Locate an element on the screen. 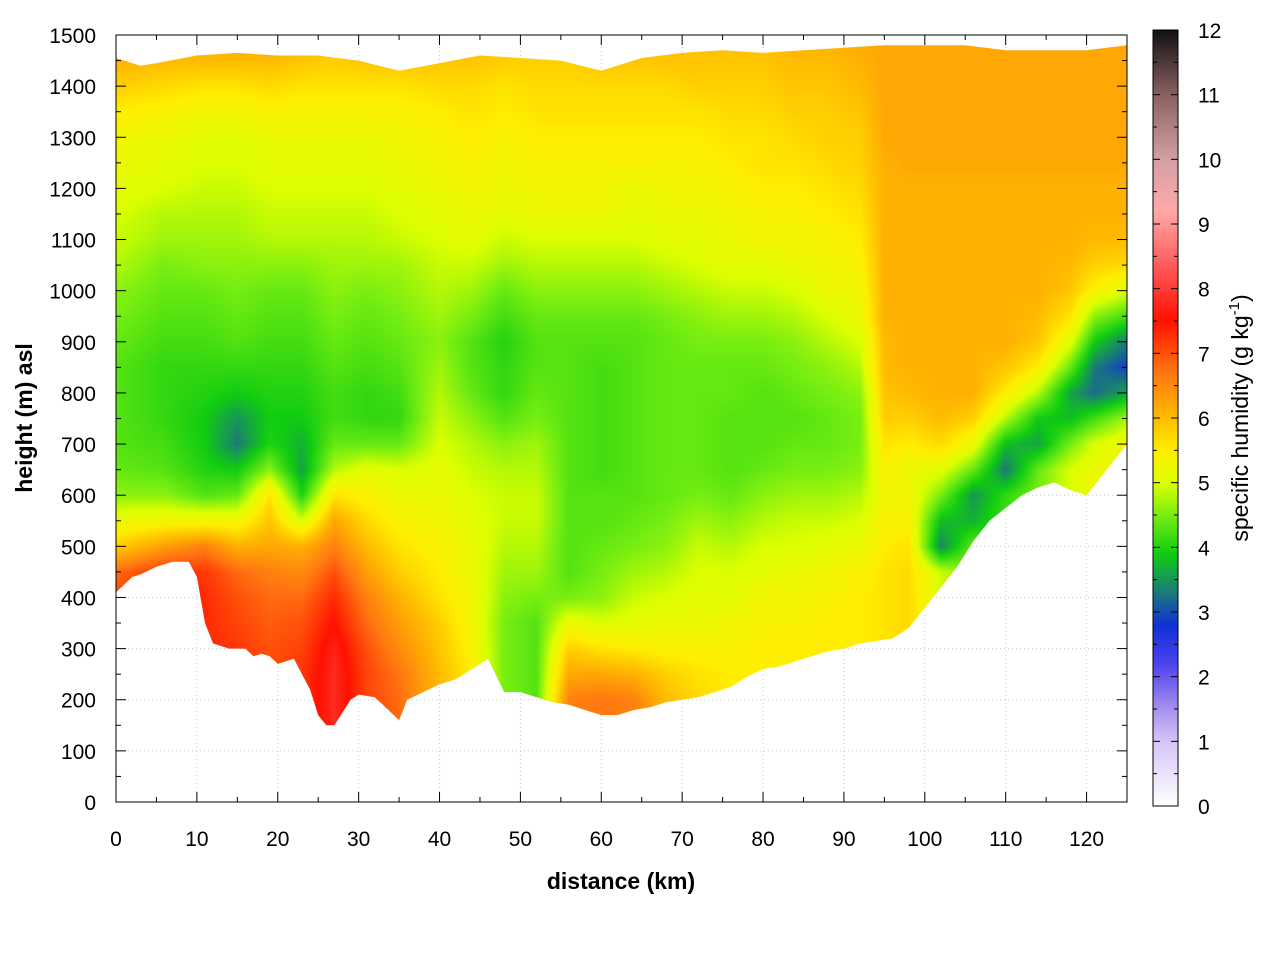 The image size is (1280, 960). y-tick-label: 1300 is located at coordinates (72, 138).